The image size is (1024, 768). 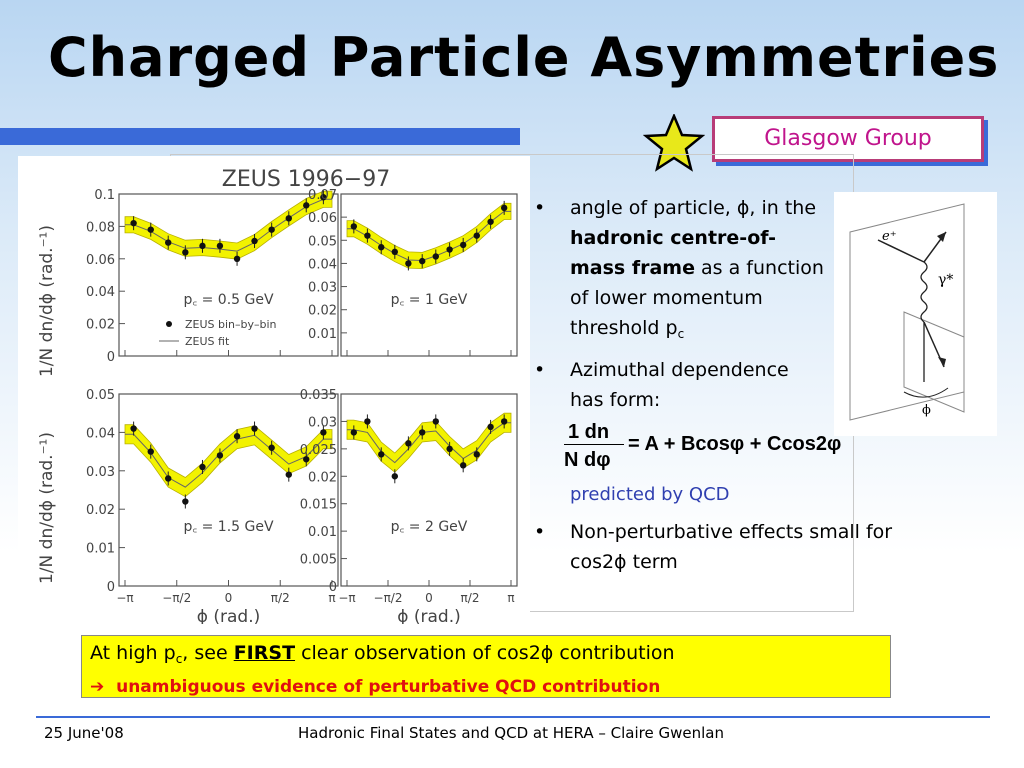 I want to click on b1-mid: , in the, so click(x=783, y=208).